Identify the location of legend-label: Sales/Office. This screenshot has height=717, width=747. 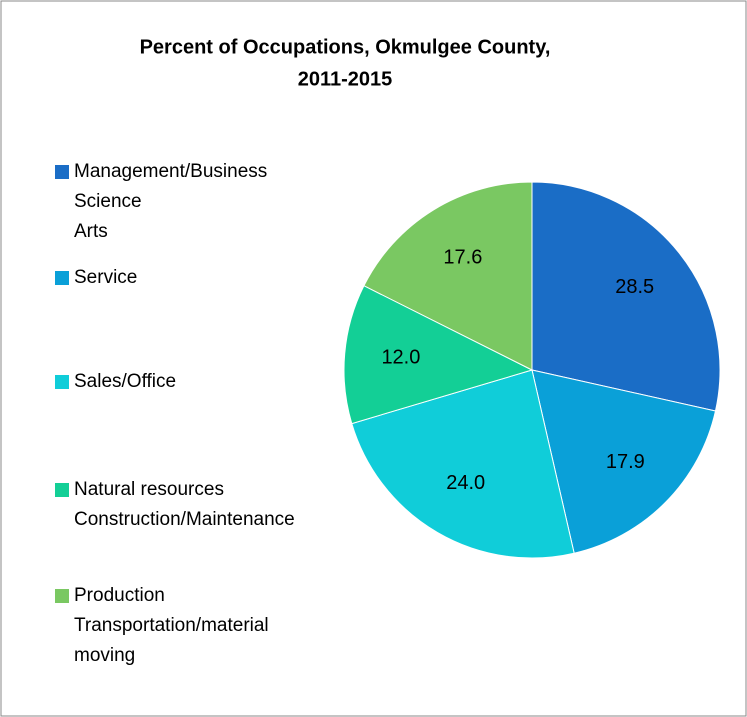
(125, 381).